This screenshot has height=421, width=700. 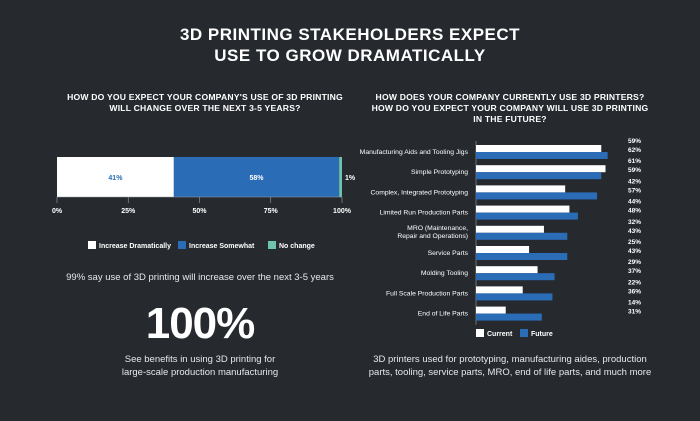 I want to click on current-value-label: 32%, so click(x=634, y=222).